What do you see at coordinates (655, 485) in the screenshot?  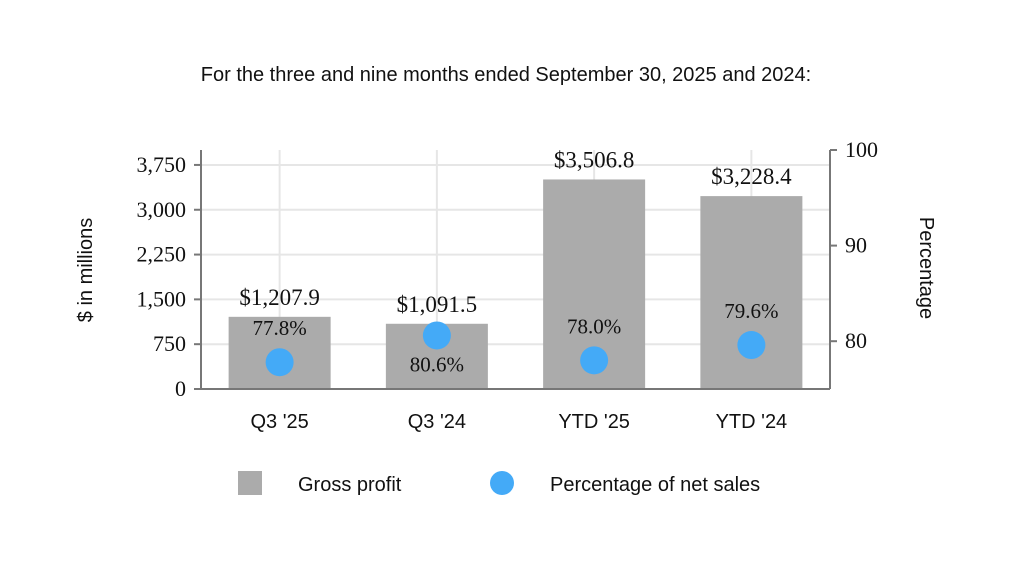 I see `legend-label-percentage: Percentage of net sales` at bounding box center [655, 485].